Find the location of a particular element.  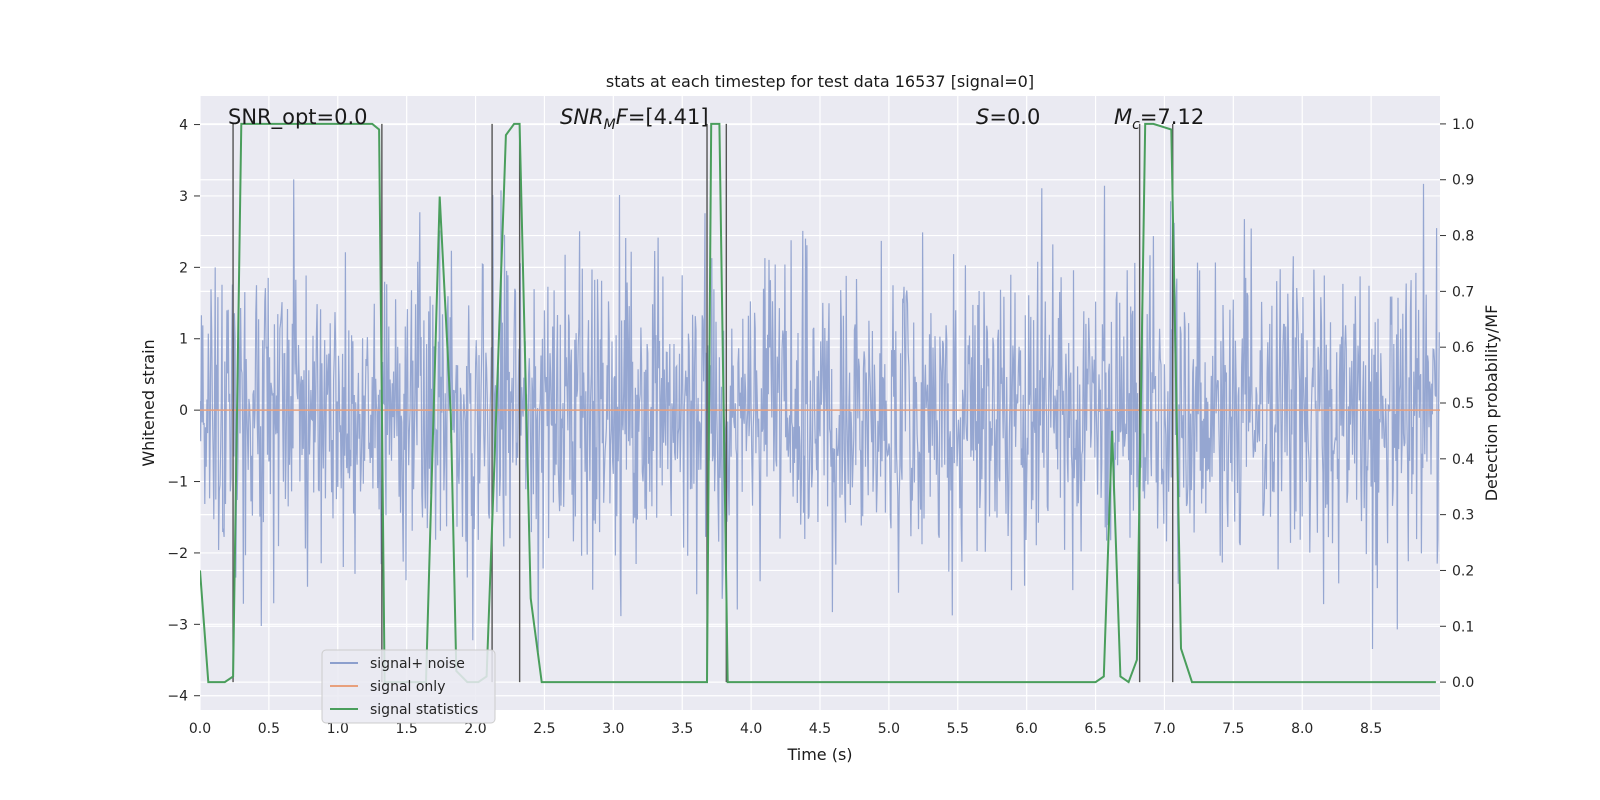

x-tick-label: 2.0 is located at coordinates (475, 729).